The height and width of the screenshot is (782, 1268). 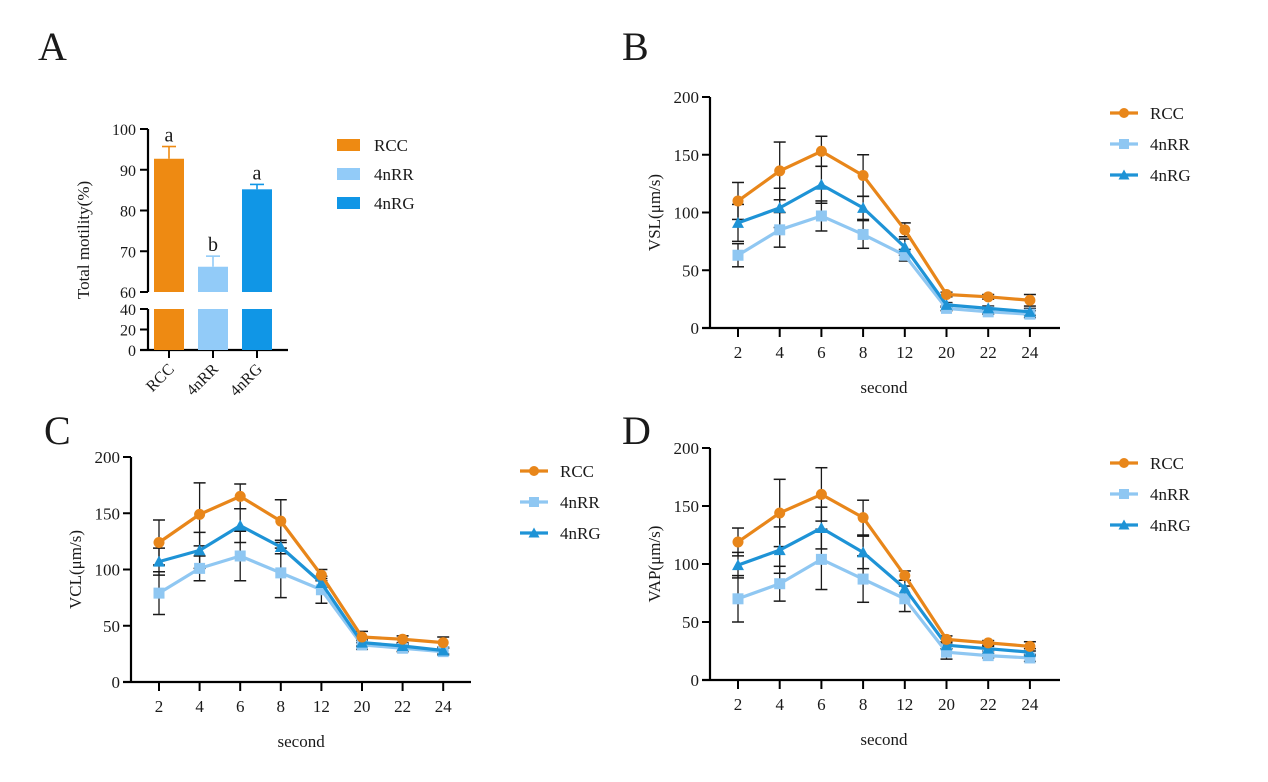 What do you see at coordinates (257, 173) in the screenshot?
I see `significance-letter: a` at bounding box center [257, 173].